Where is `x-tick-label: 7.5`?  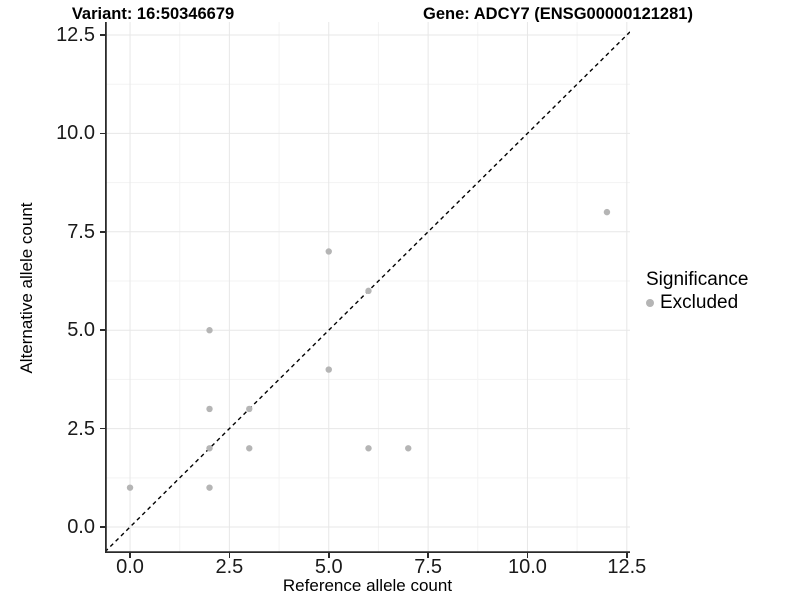 x-tick-label: 7.5 is located at coordinates (428, 567).